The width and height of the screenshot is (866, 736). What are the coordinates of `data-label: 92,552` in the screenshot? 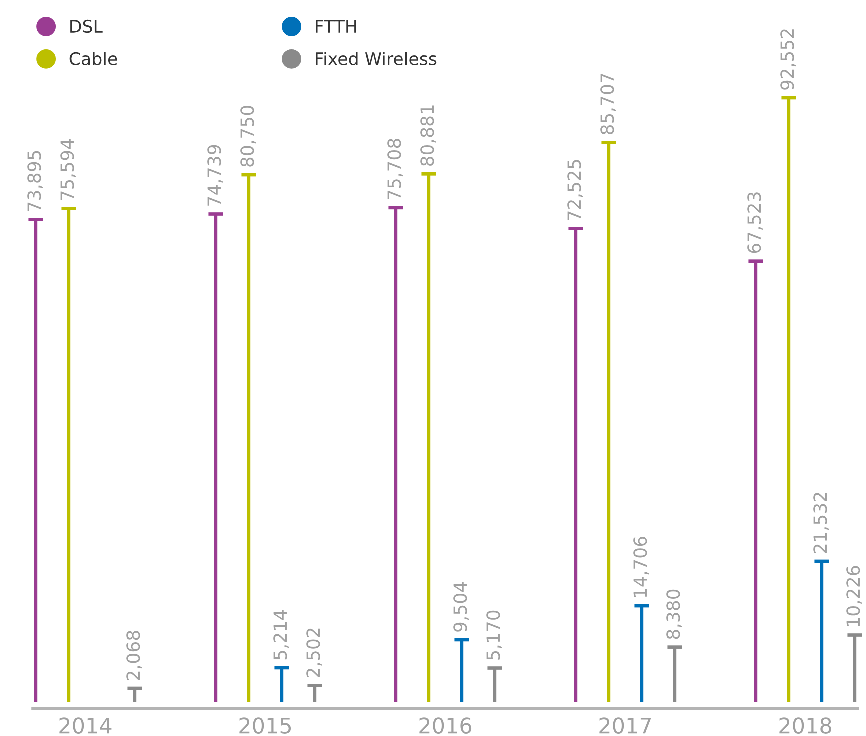 It's located at (788, 60).